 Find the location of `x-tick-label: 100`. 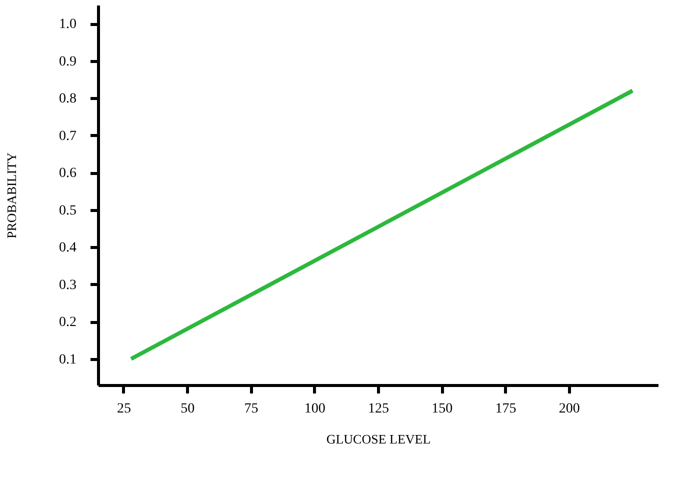

x-tick-label: 100 is located at coordinates (315, 409).